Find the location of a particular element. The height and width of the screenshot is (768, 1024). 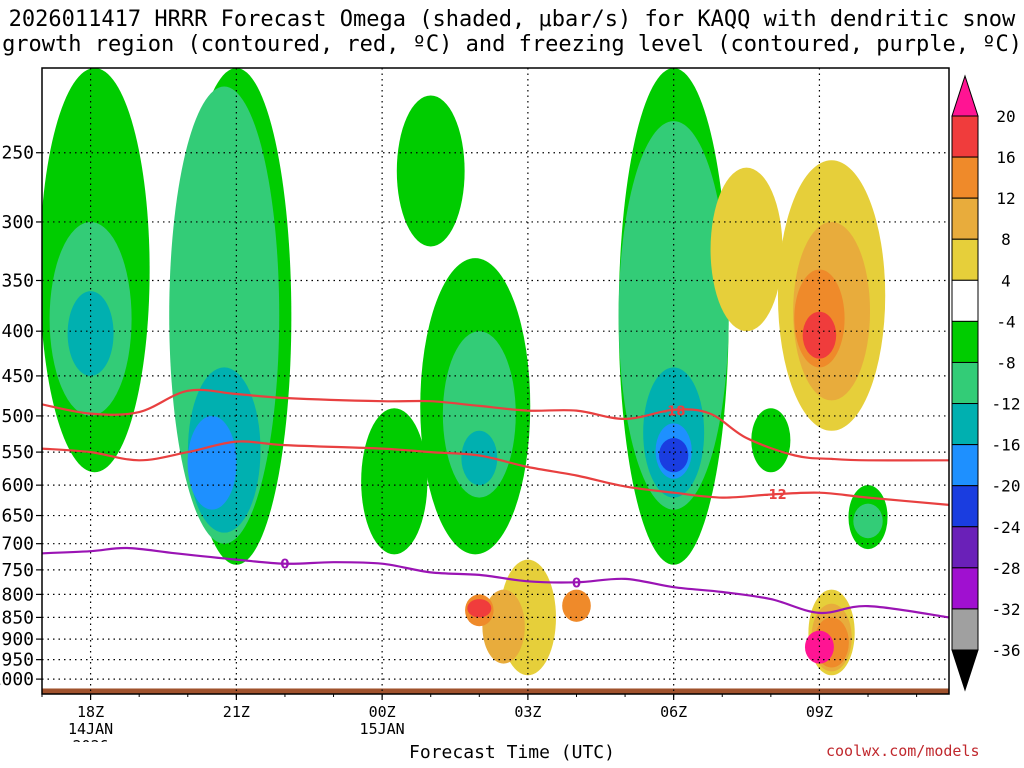

x-tick-label: 2026 is located at coordinates (91, 739).